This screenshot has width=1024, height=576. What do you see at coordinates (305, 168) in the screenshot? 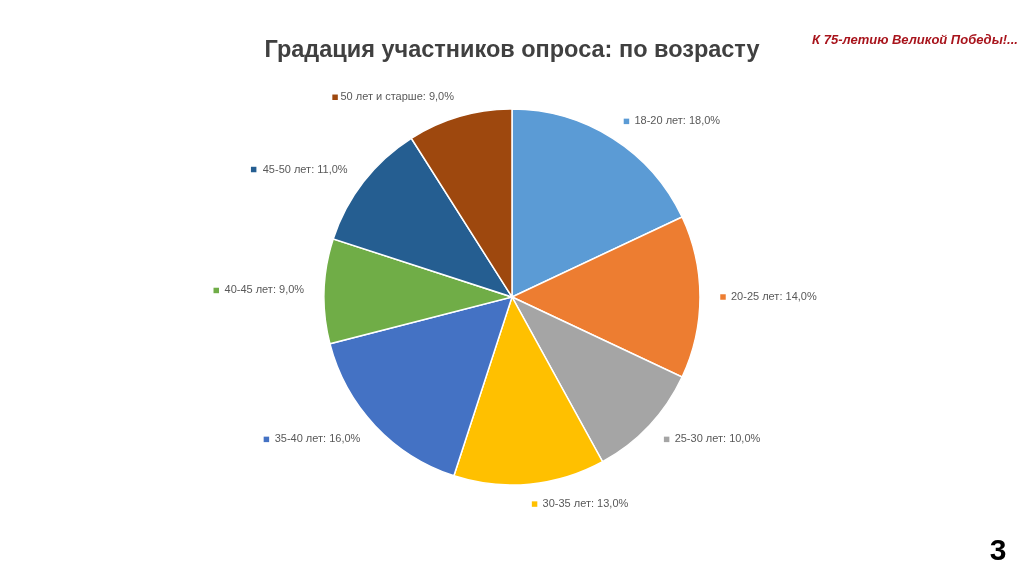
I see `legend-label: 45-50 лет: 11,0%` at bounding box center [305, 168].